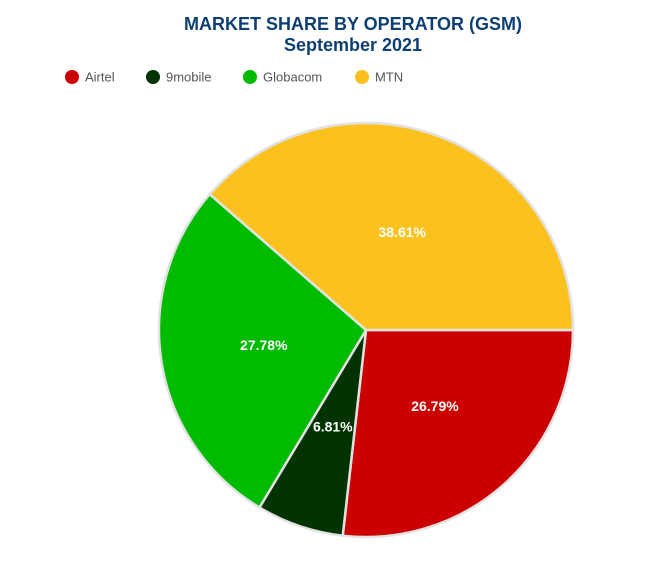 The height and width of the screenshot is (570, 662). Describe the element at coordinates (333, 427) in the screenshot. I see `slice-label: 6.81%` at that location.